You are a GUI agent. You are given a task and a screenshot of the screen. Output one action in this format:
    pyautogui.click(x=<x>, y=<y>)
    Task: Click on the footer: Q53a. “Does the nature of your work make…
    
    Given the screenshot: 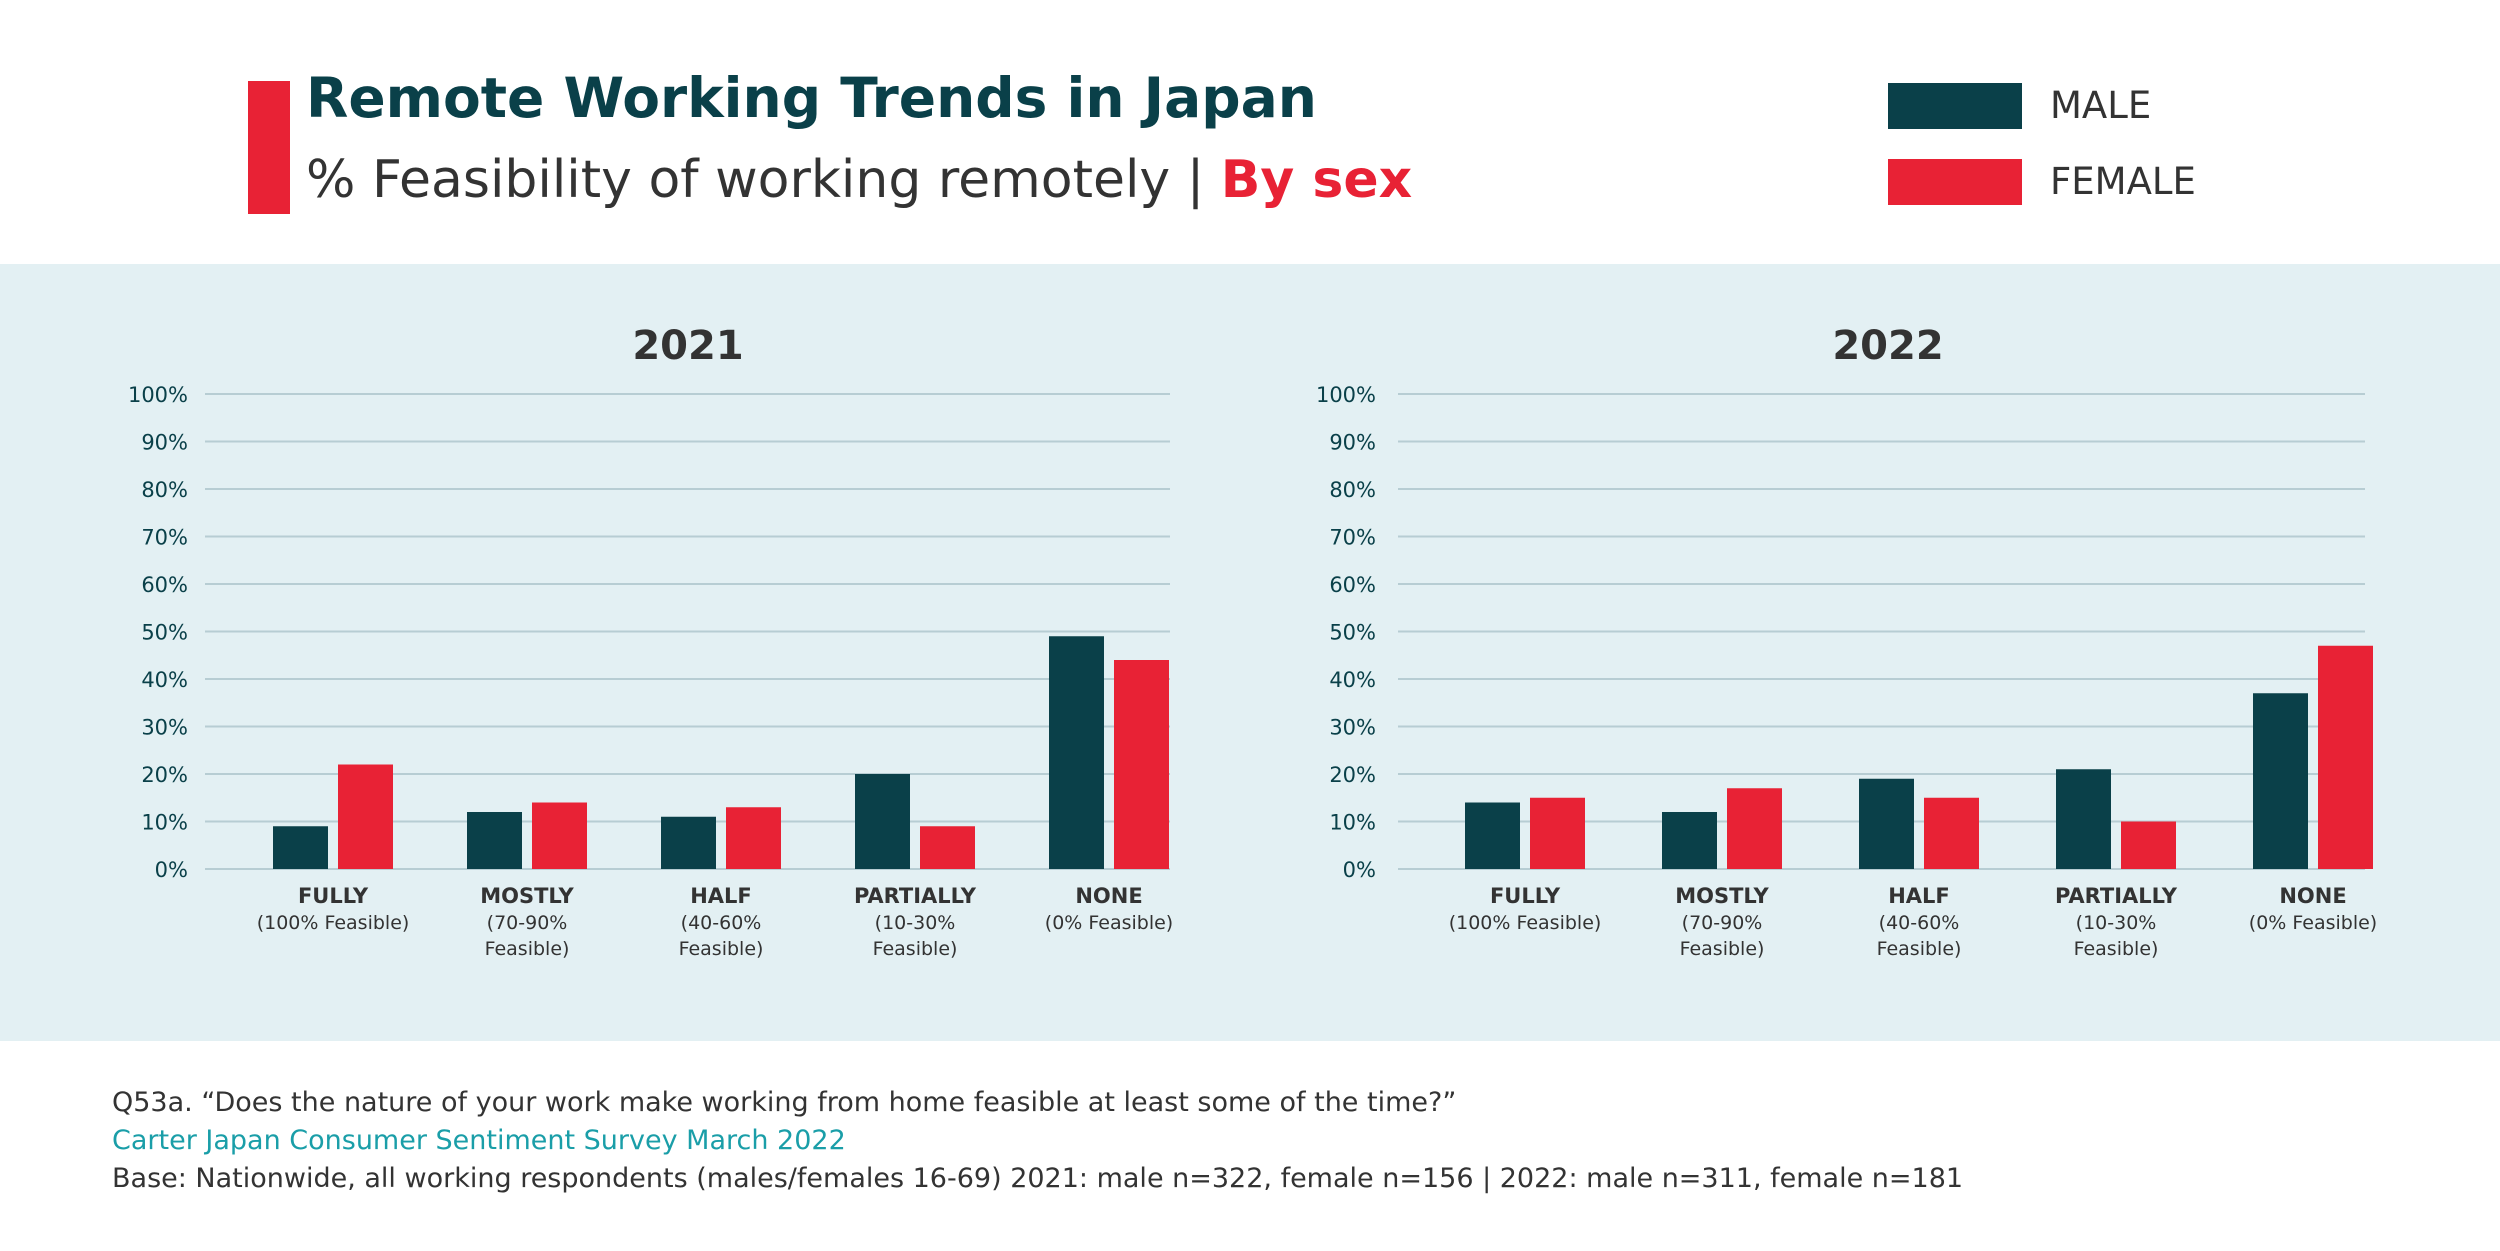 What is the action you would take?
    pyautogui.click(x=1037, y=1141)
    